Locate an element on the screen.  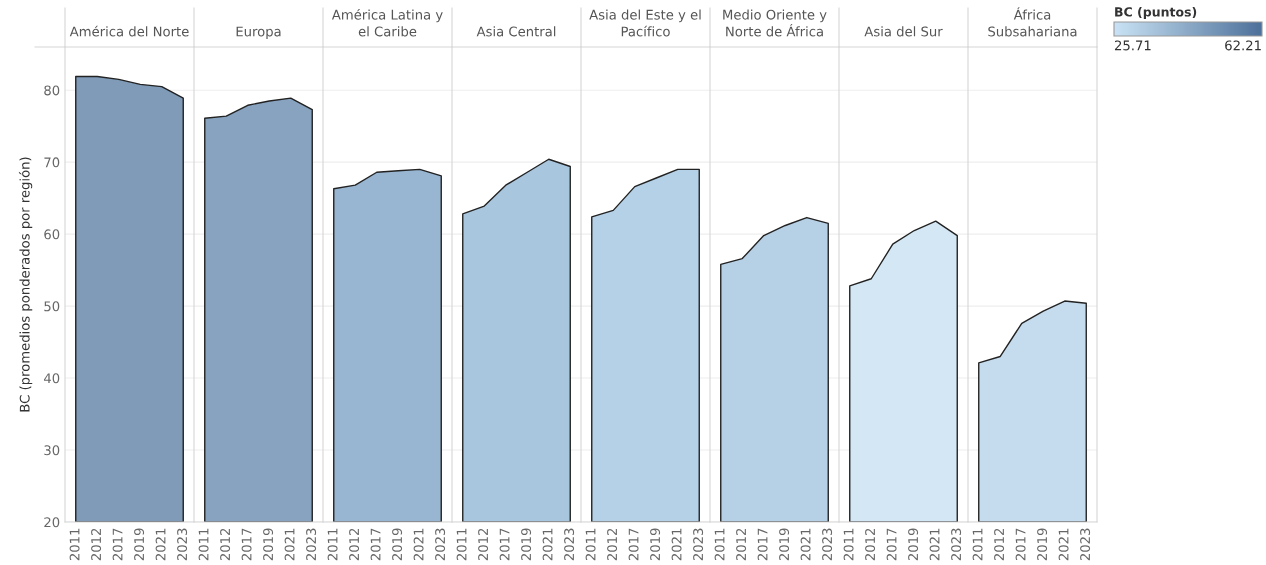
chart-title: América del Norte is located at coordinates (129, 31).